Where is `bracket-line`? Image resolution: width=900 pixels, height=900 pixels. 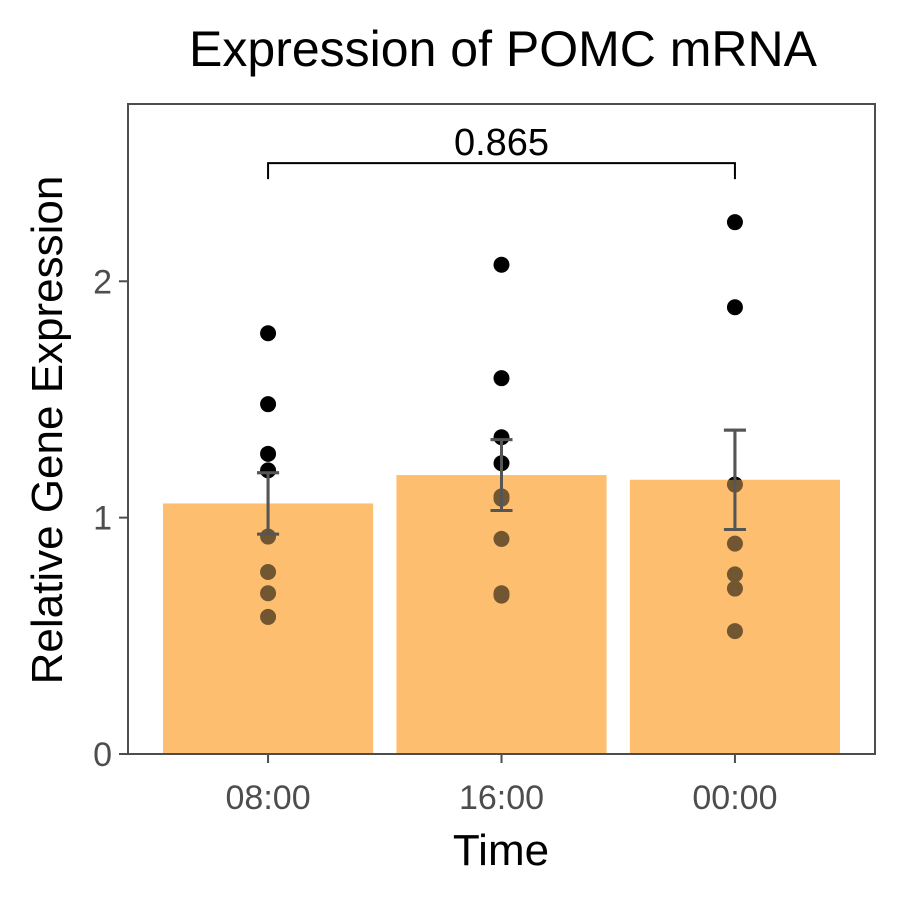 bracket-line is located at coordinates (501, 171).